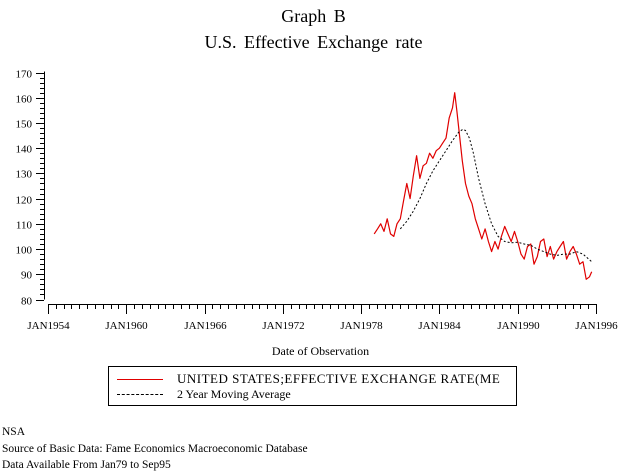 This screenshot has height=475, width=627. I want to click on x-tick-label: JAN1984, so click(439, 326).